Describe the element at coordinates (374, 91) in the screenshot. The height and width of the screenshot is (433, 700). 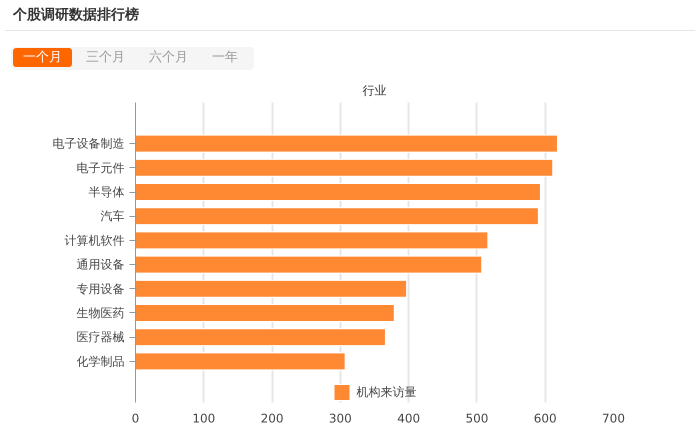
I see `y-axis-title: 行业` at that location.